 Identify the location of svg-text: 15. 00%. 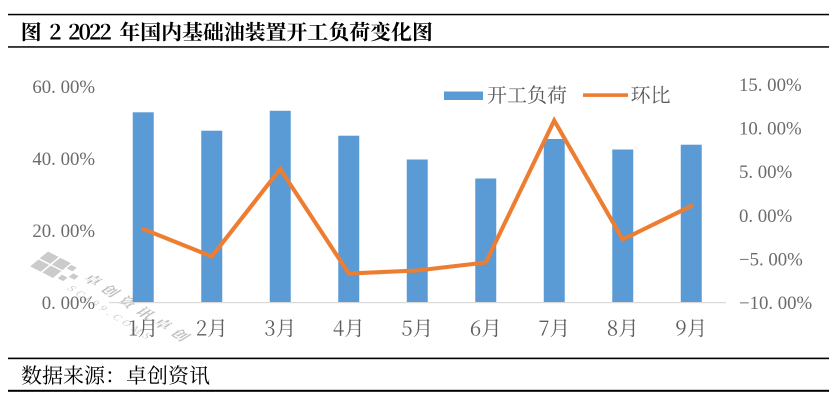
(770, 85).